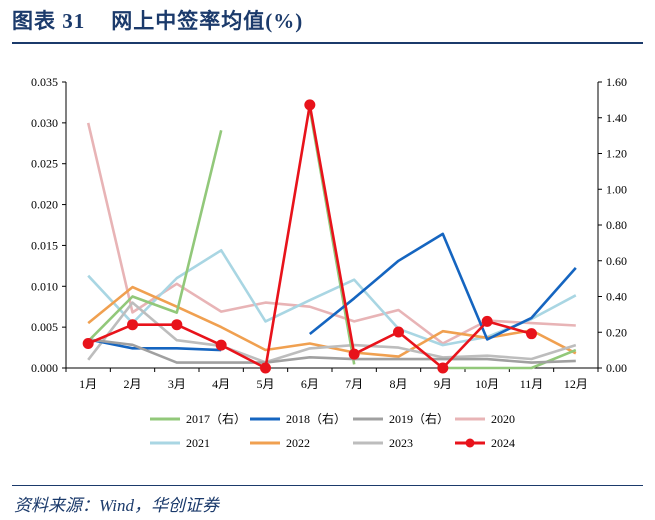 The height and width of the screenshot is (520, 655). Describe the element at coordinates (44, 205) in the screenshot. I see `y-left-tick-label: 0.020` at that location.